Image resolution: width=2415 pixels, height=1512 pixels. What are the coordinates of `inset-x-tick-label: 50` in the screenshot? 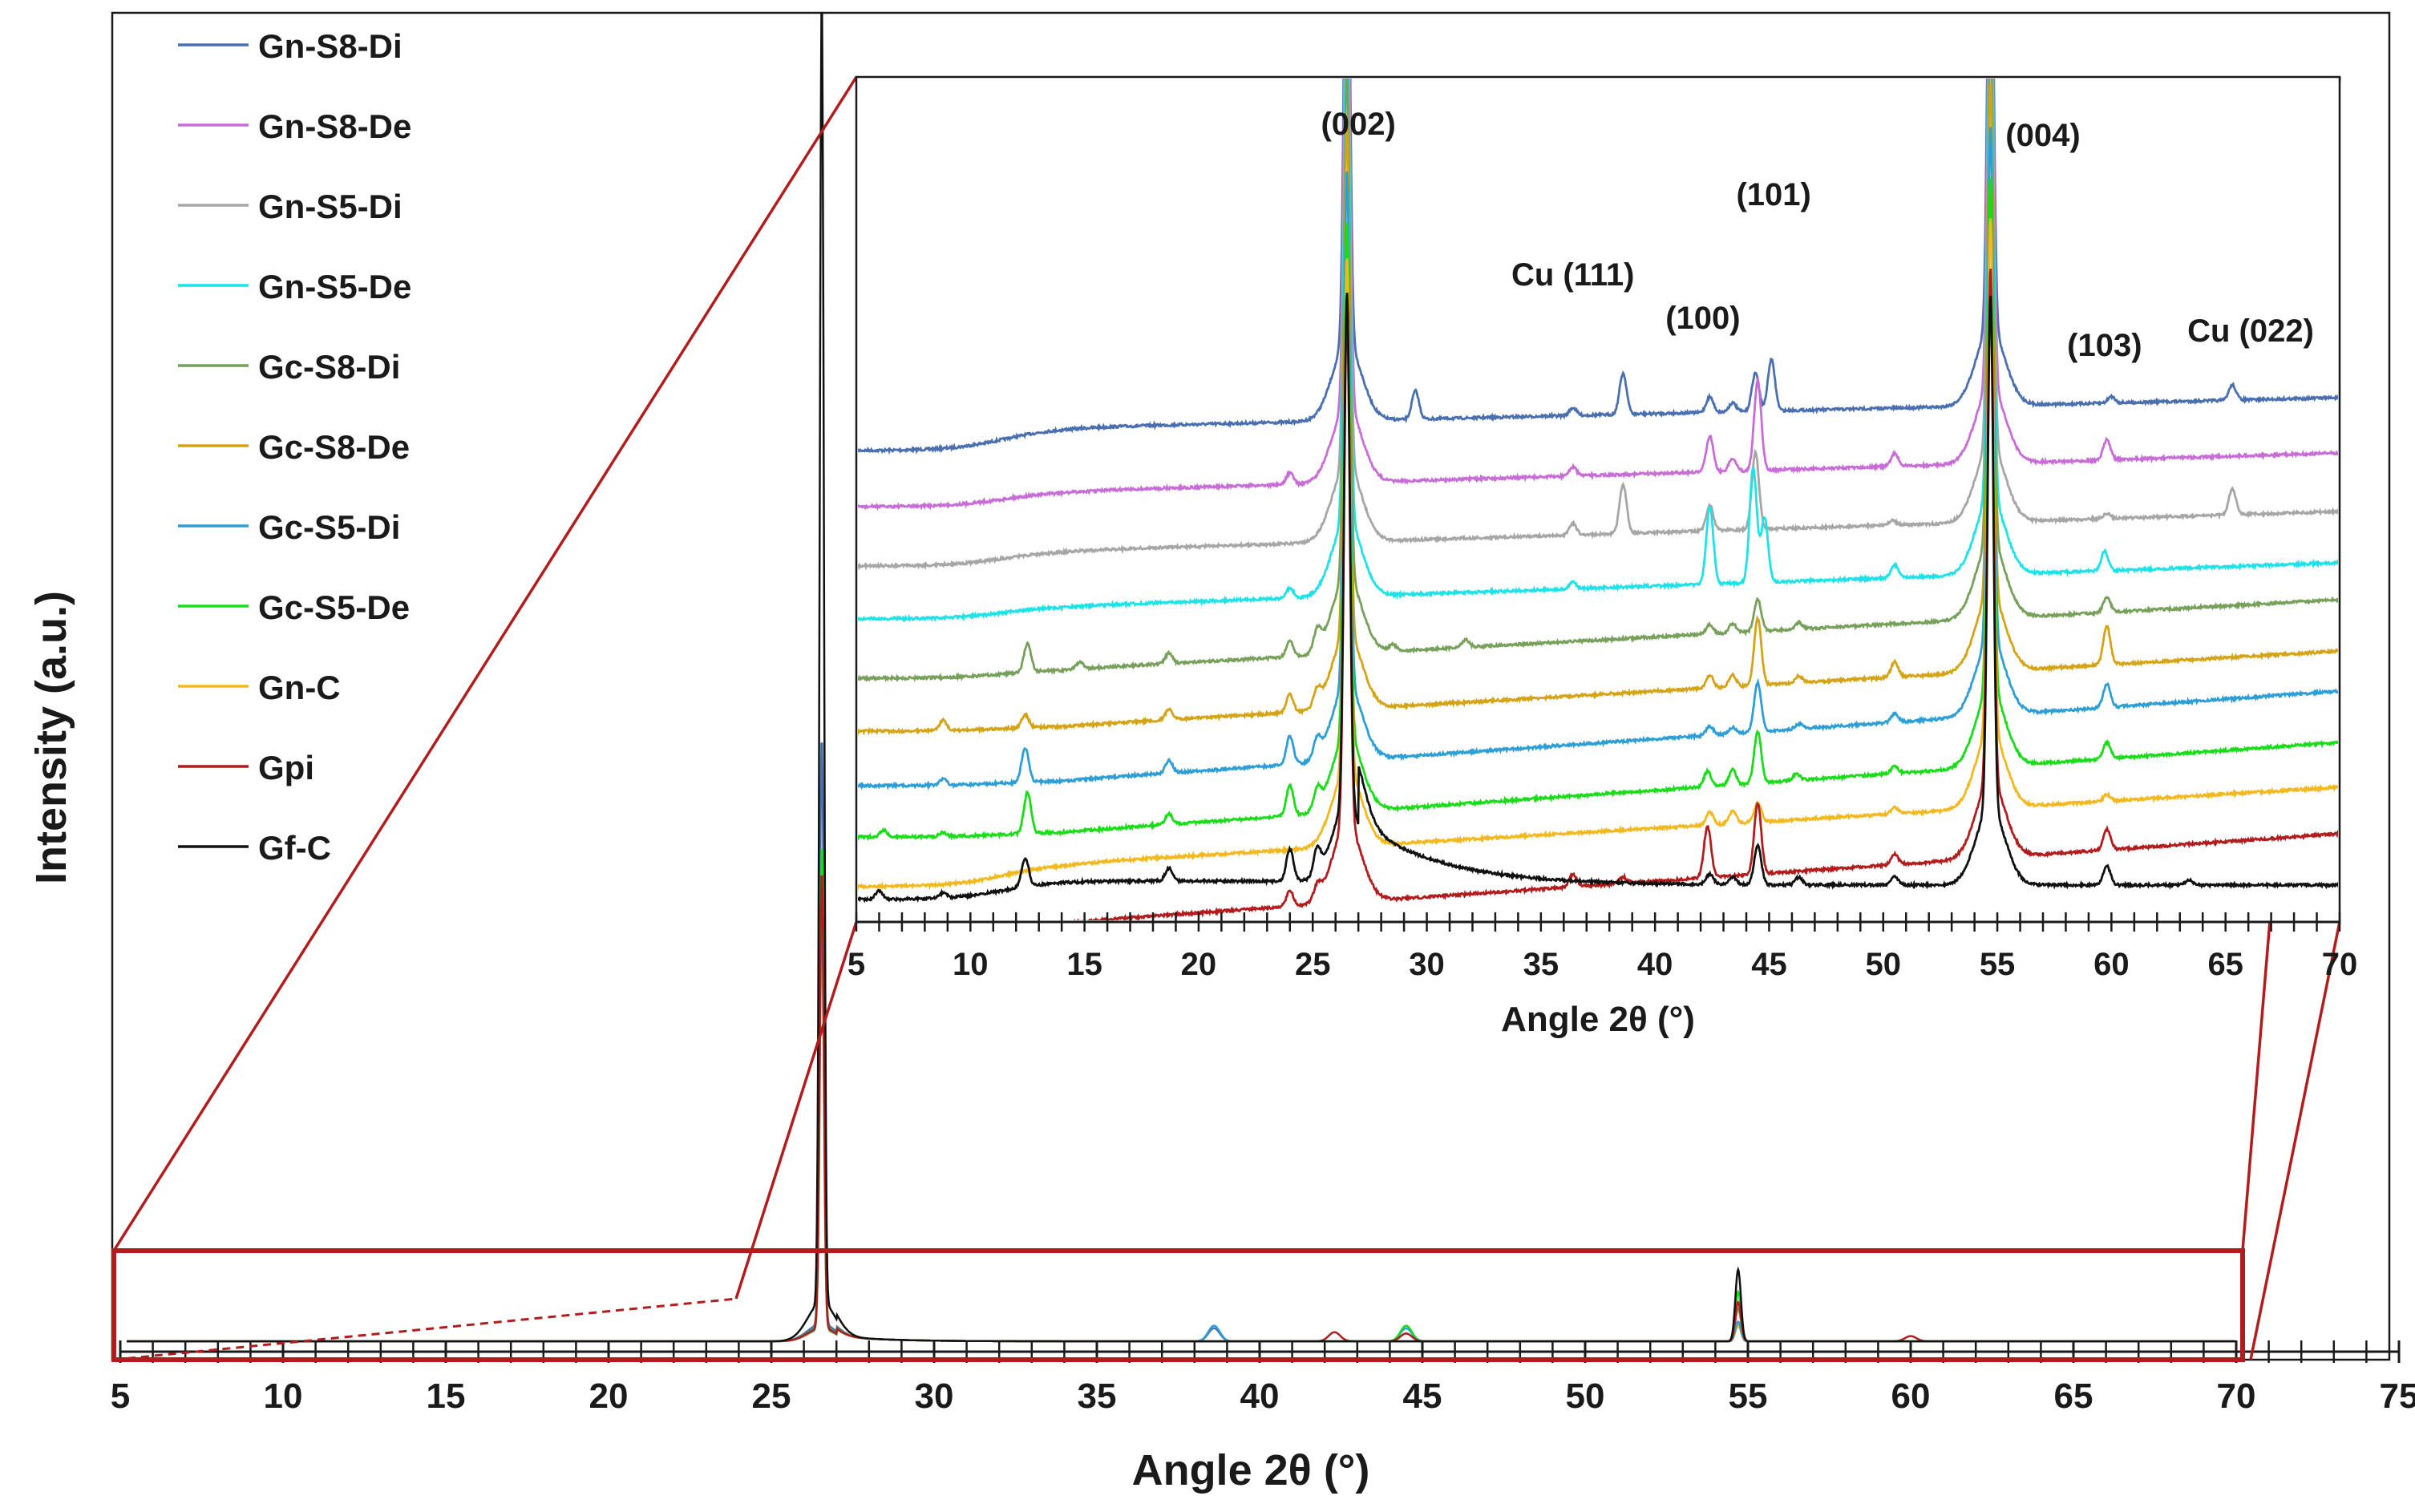 It's located at (1884, 964).